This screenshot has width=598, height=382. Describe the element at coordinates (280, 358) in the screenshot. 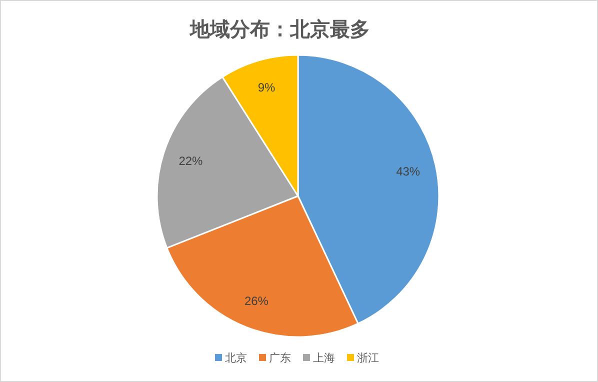

I see `legend-label: 广东` at that location.